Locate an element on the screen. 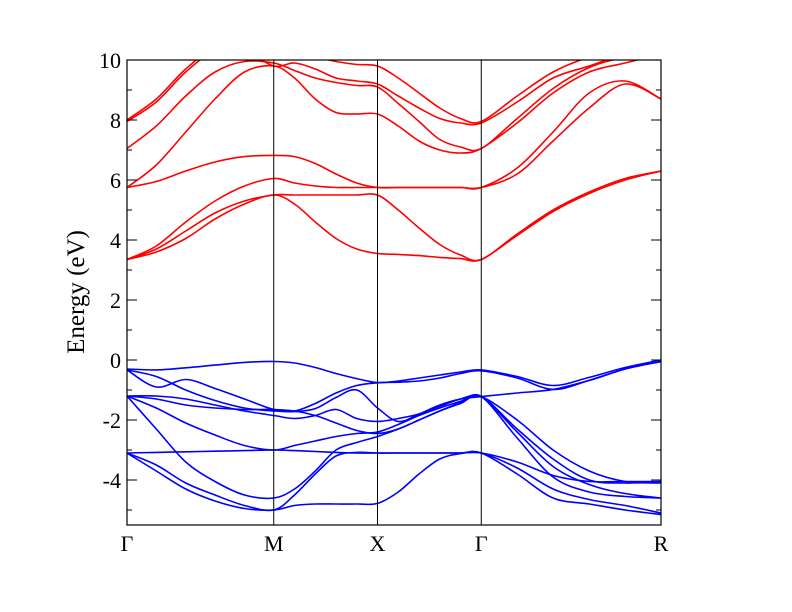  y-tick-label: -2 is located at coordinates (112, 420).